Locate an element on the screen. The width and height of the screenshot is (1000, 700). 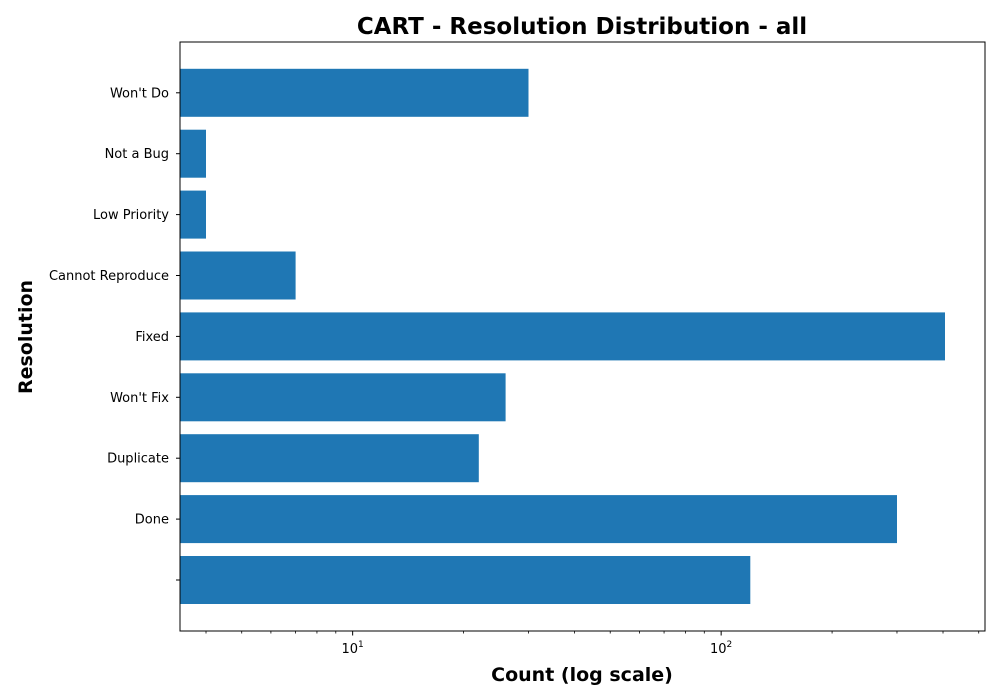
y-tick-label-8: Won't Do is located at coordinates (139, 93).